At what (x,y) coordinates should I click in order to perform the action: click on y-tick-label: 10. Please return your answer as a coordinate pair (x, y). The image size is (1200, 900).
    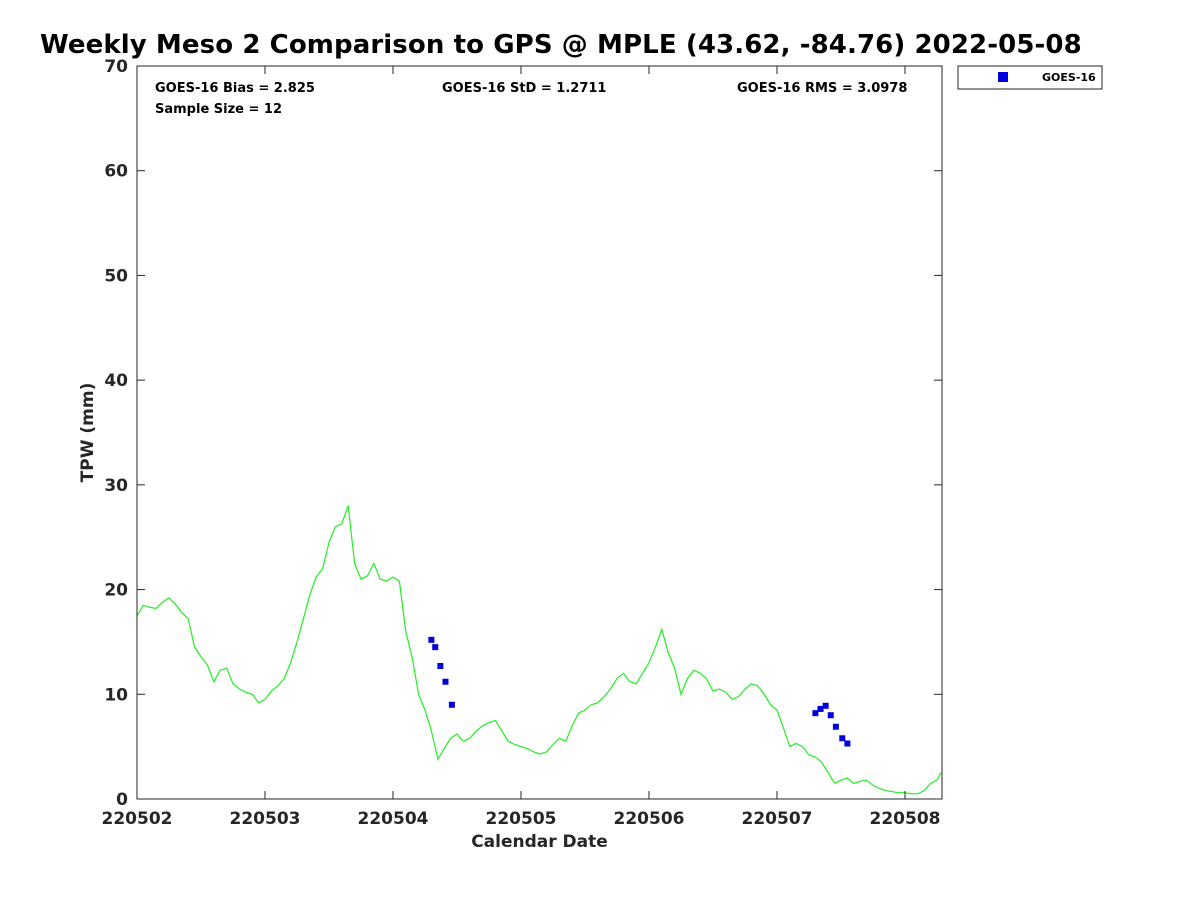
    Looking at the image, I should click on (116, 695).